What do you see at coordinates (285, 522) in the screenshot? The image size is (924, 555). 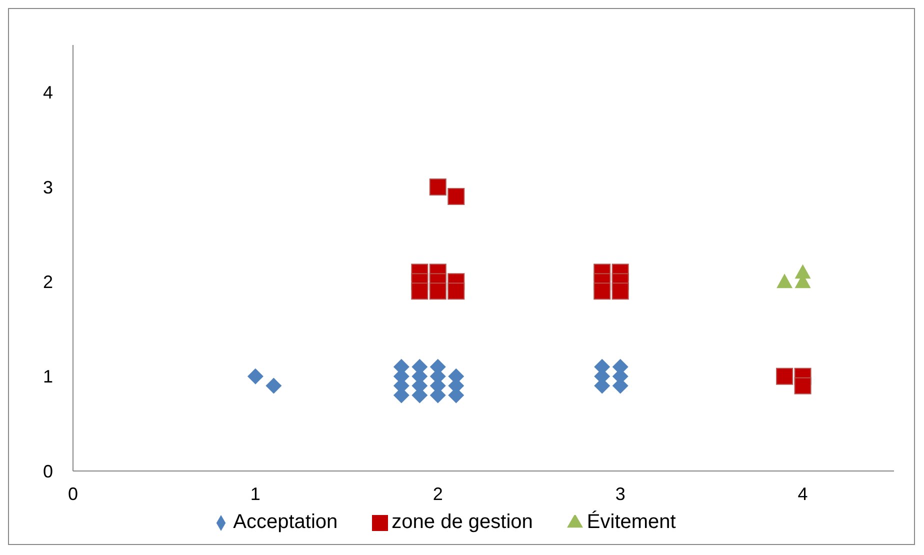 I see `legend-label: Acceptation` at bounding box center [285, 522].